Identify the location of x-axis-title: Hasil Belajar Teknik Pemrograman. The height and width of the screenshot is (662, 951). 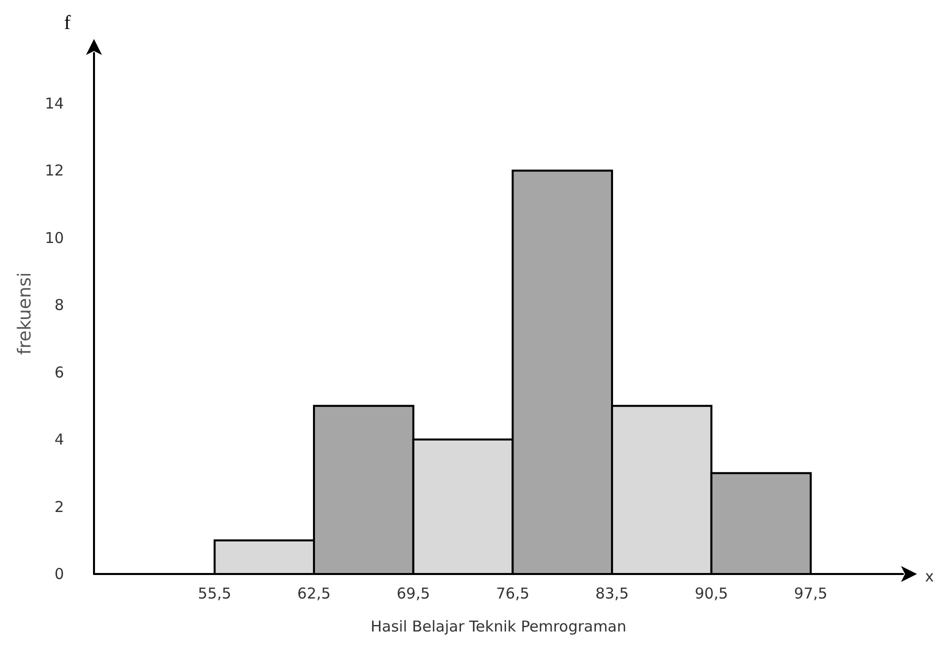
(498, 627).